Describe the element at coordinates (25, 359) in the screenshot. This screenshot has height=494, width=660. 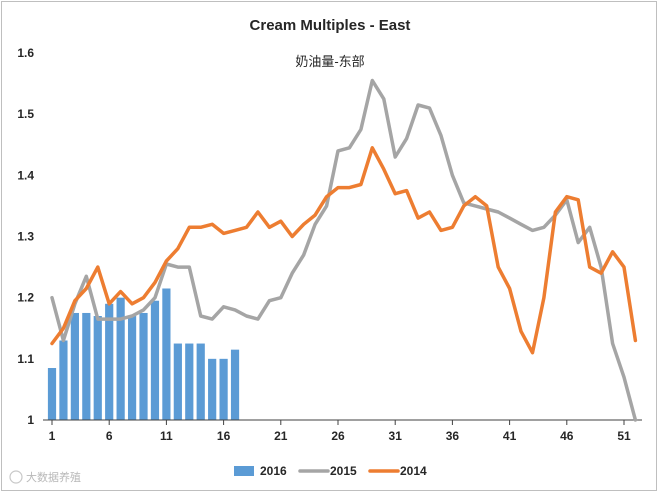
I see `y-tick-label: 1.1` at that location.